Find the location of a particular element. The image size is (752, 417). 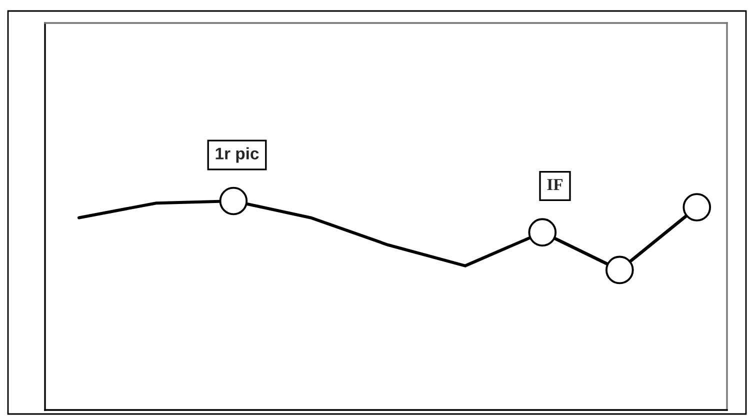

text: IF is located at coordinates (555, 184).